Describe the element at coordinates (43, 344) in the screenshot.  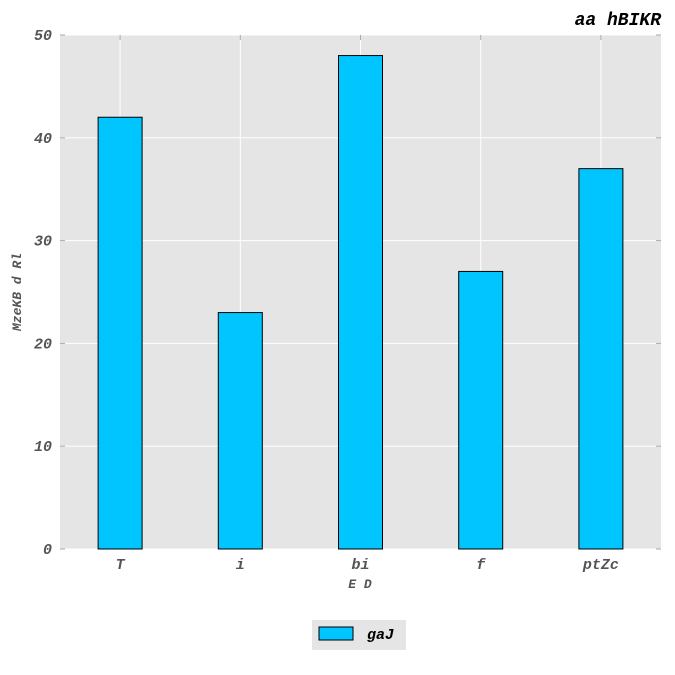
I see `y-tick-label: 20` at that location.